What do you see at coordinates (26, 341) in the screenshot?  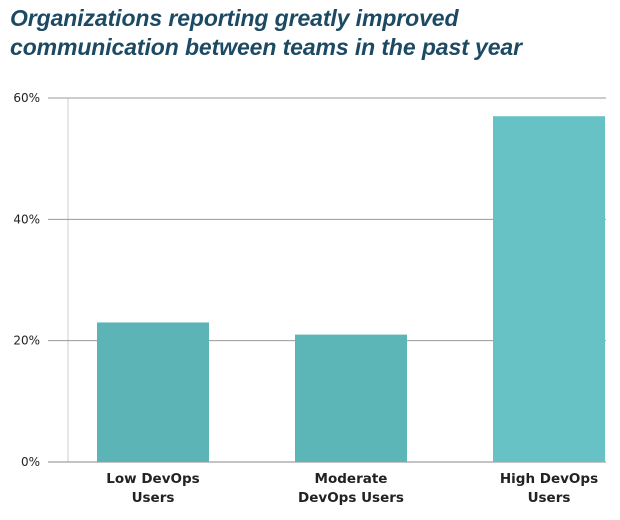 I see `y-tick-label: 20%` at bounding box center [26, 341].